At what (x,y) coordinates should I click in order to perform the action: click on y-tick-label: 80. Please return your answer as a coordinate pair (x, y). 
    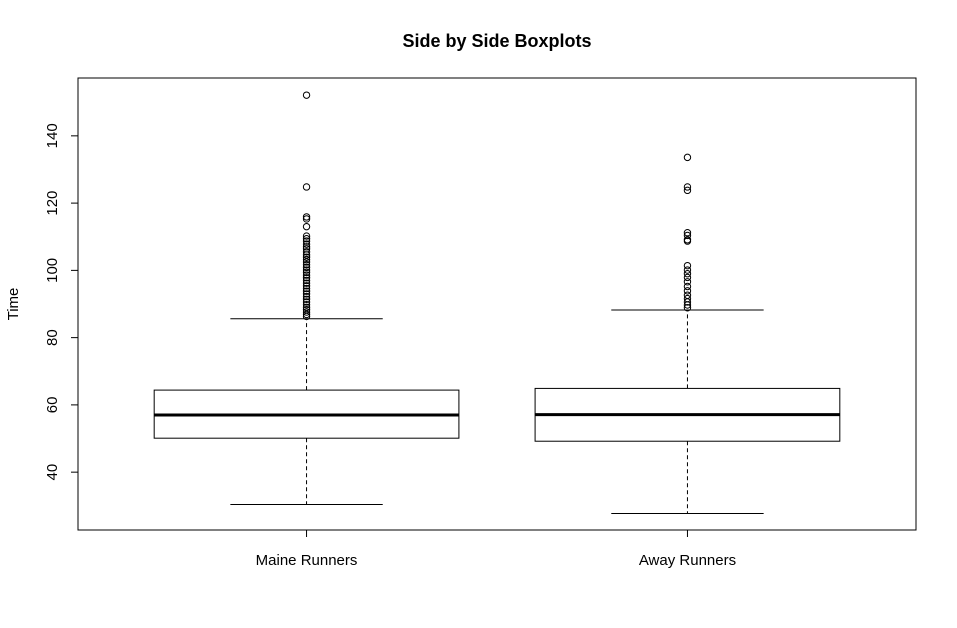
    Looking at the image, I should click on (52, 337).